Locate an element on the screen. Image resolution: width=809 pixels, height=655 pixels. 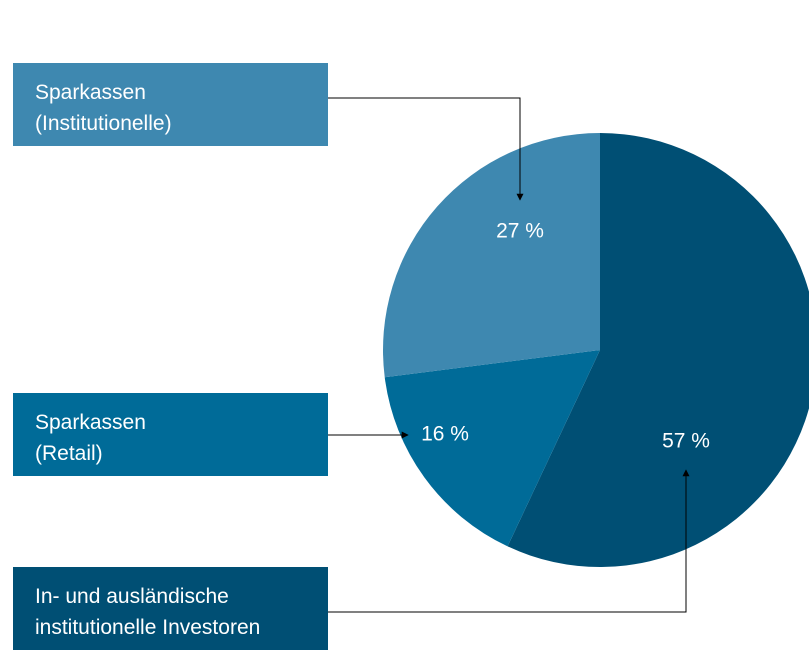
legend-label: Sparkassen (Institutionelle) is located at coordinates (103, 108).